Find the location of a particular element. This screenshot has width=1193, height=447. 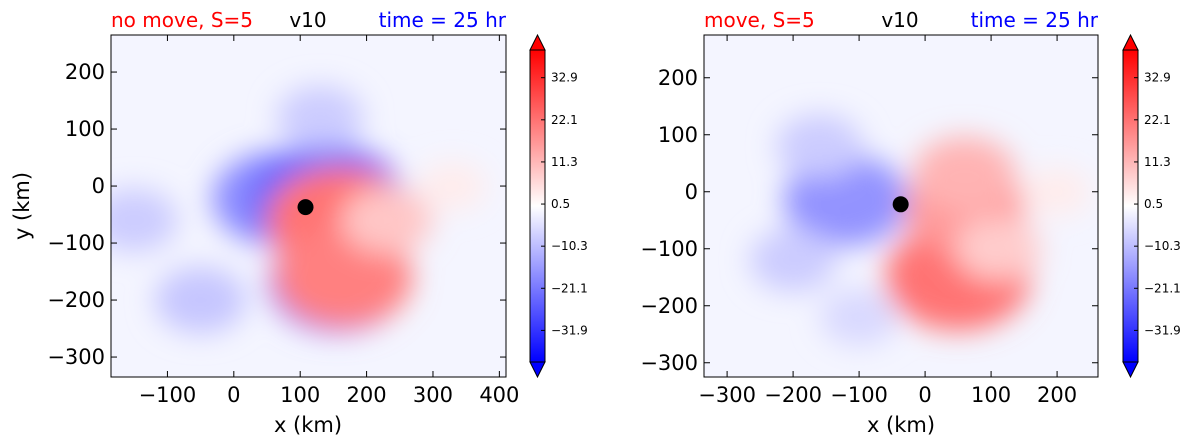

x-tick-label: 300 is located at coordinates (433, 395).